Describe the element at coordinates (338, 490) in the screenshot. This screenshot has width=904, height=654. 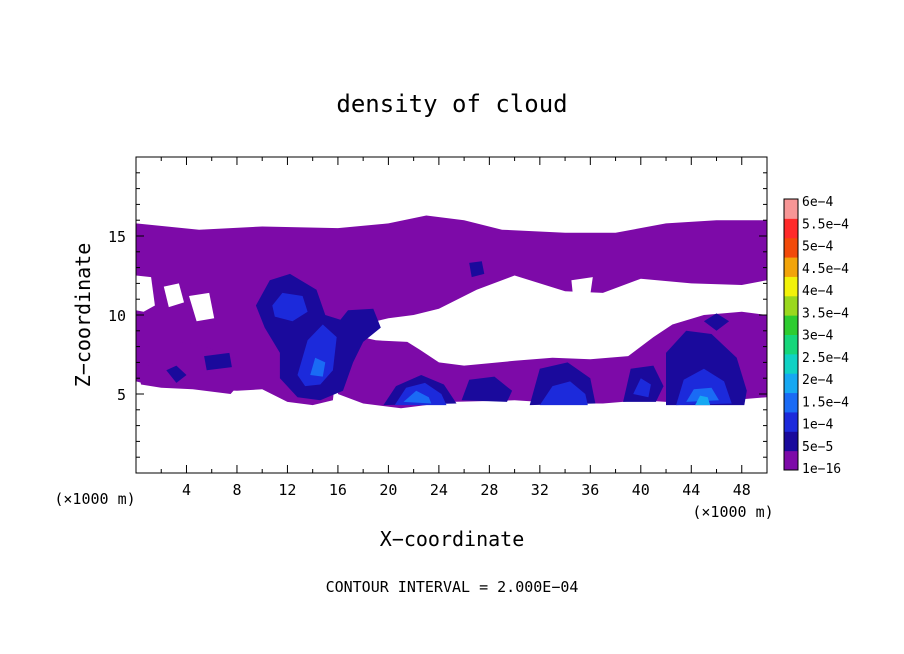
I see `x-tick-label: 16` at that location.